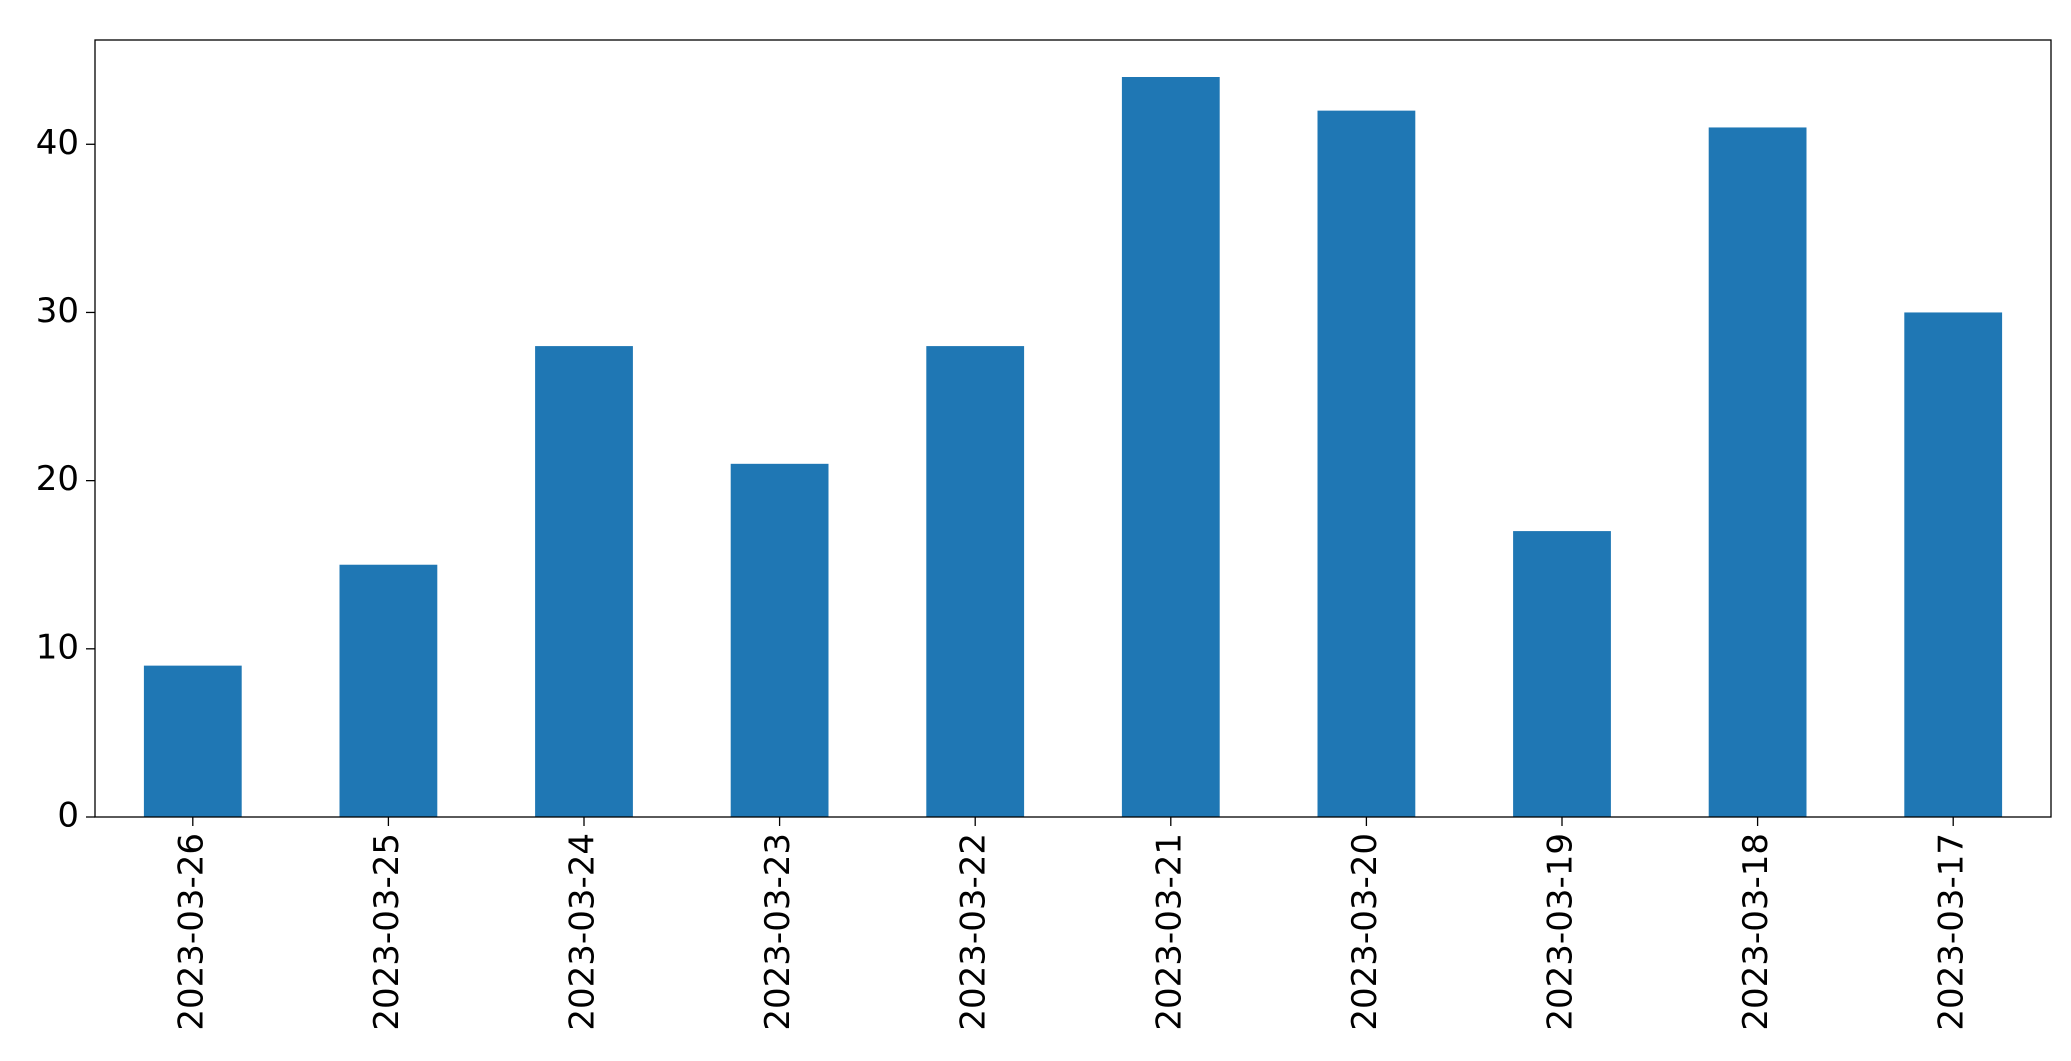  Describe the element at coordinates (1952, 932) in the screenshot. I see `x-tick-label: 2023-03-17` at that location.